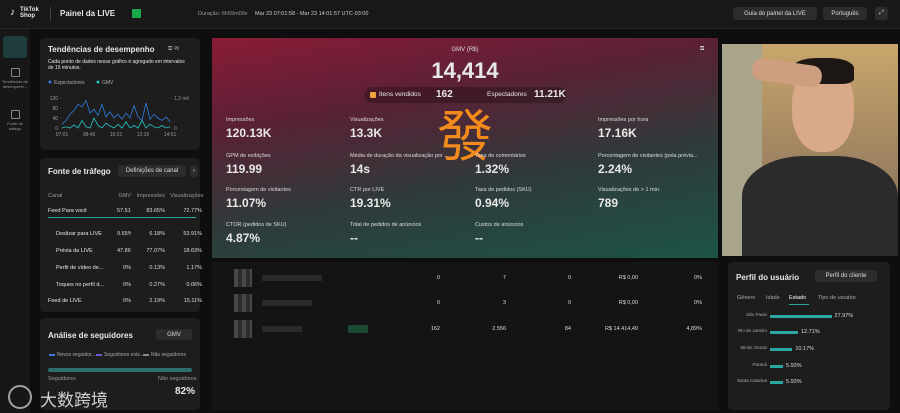 The width and height of the screenshot is (900, 413). What do you see at coordinates (292, 278) in the screenshot?
I see `product-name` at bounding box center [292, 278].